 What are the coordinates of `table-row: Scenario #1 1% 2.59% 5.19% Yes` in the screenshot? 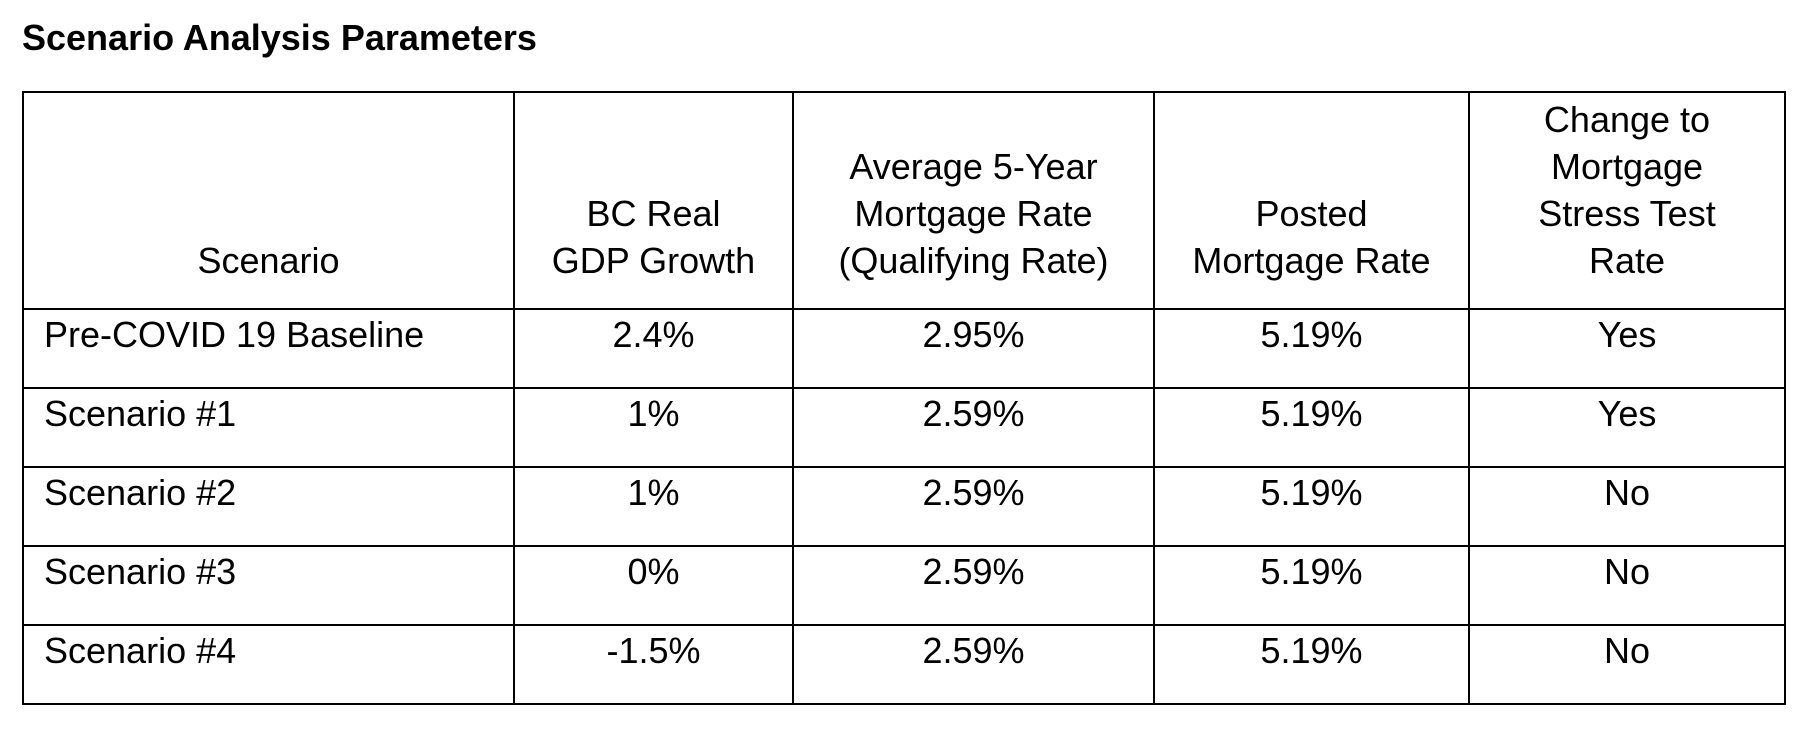 It's located at (904, 427).